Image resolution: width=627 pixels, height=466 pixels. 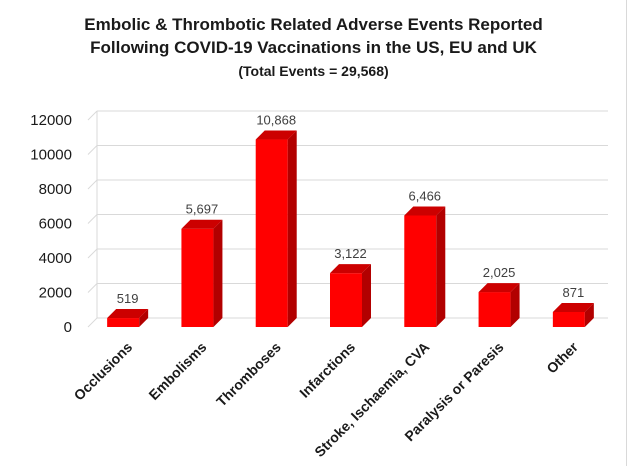 I want to click on y-tick-label: 10000, so click(x=51, y=155).